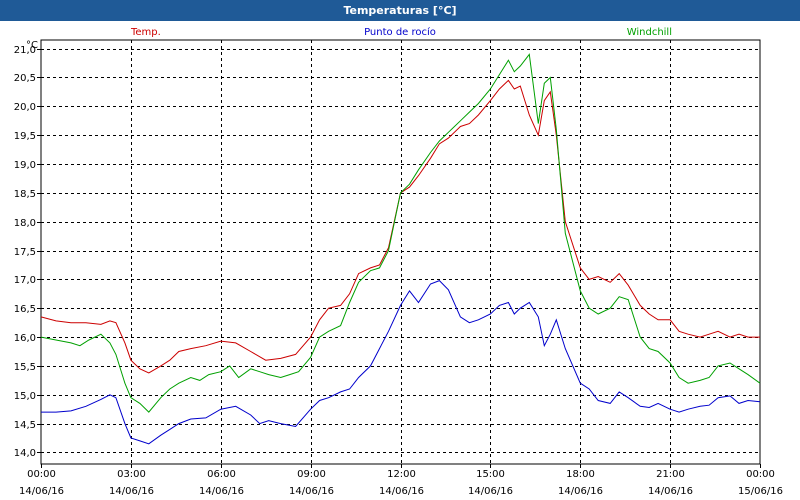 Image resolution: width=800 pixels, height=500 pixels. I want to click on y-tick-label: 15,0, so click(25, 396).